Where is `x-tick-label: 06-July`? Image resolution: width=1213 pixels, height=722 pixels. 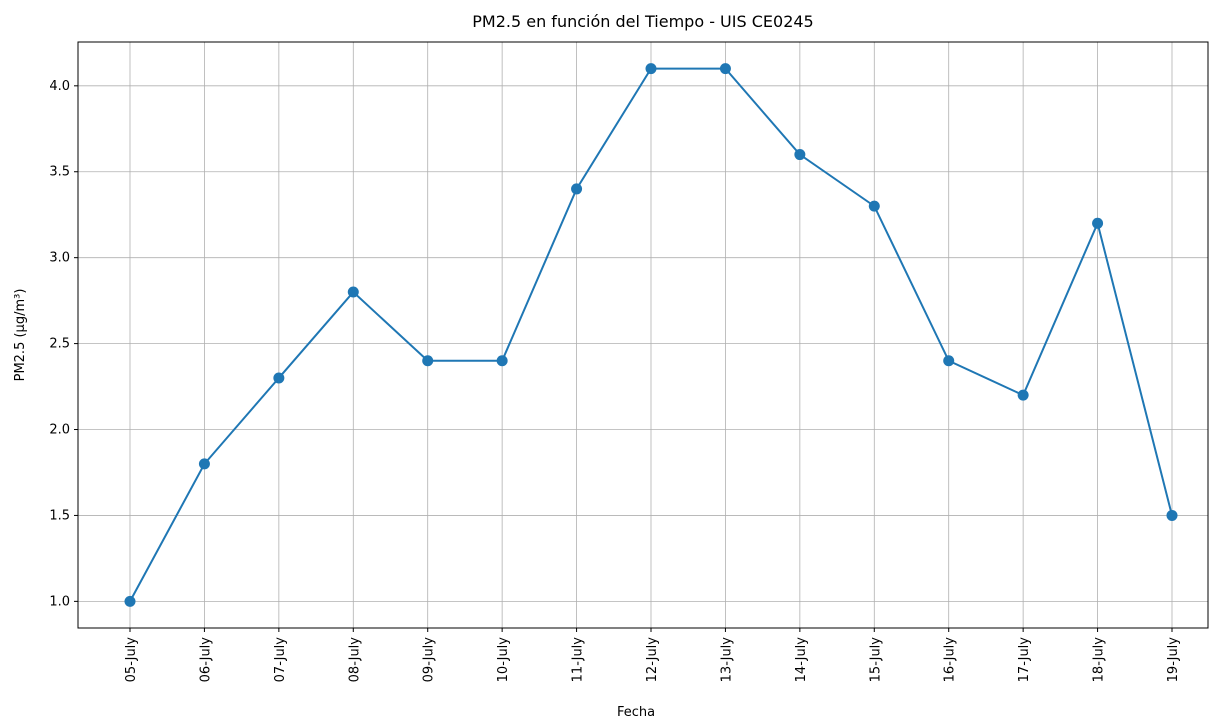
x-tick-label: 06-July is located at coordinates (205, 660).